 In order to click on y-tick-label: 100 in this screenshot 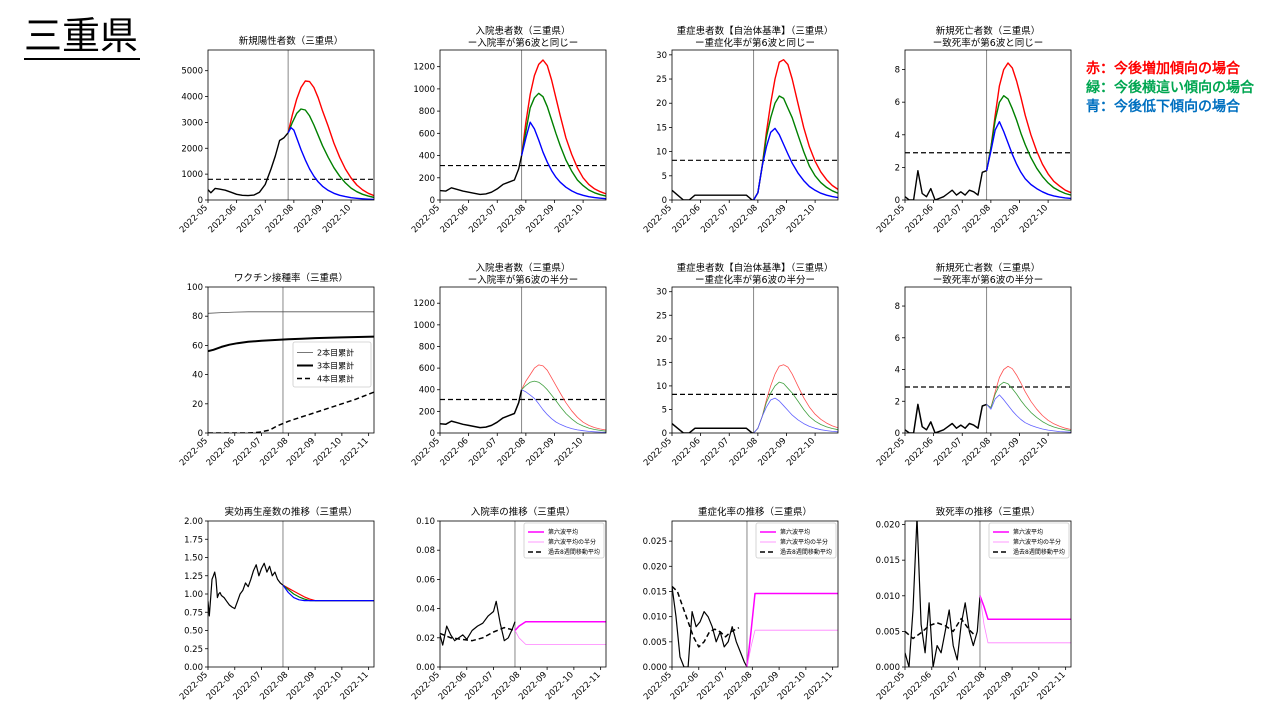, I will do `click(195, 288)`.